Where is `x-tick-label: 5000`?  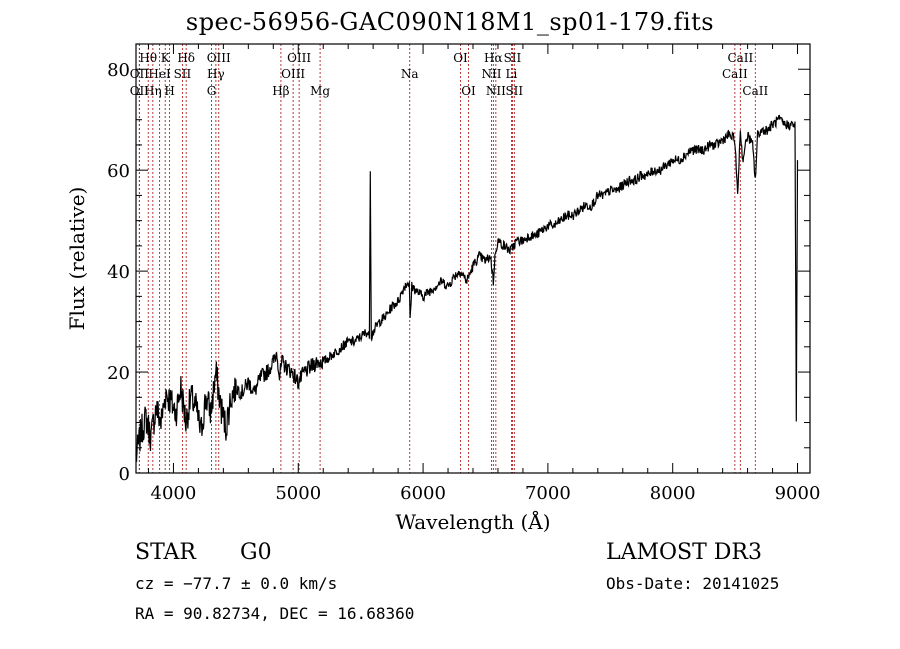 x-tick-label: 5000 is located at coordinates (298, 493).